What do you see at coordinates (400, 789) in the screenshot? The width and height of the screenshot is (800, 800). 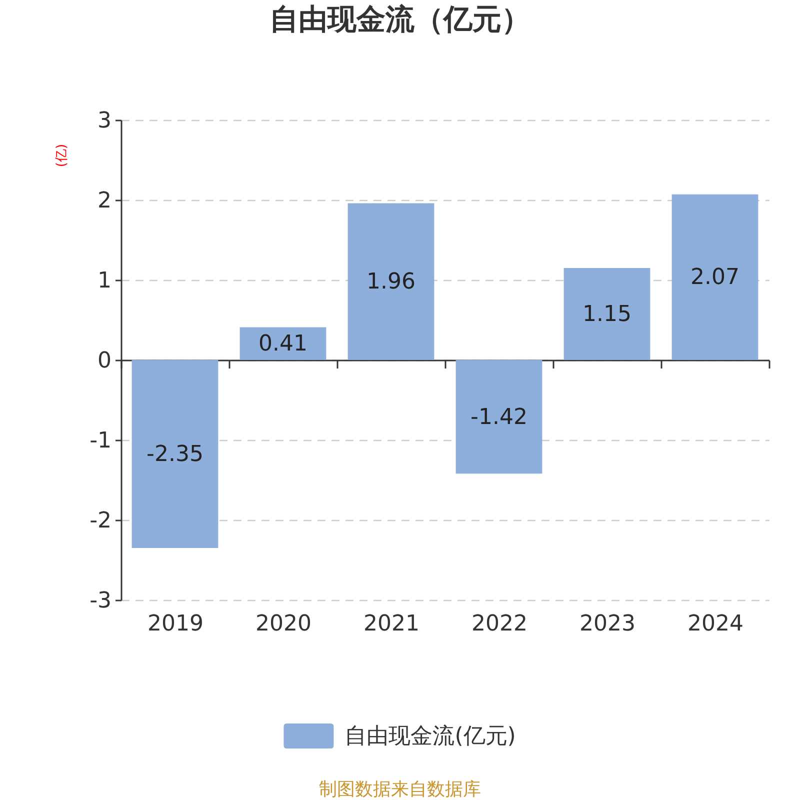 I see `text: 制图数据来自数据库` at bounding box center [400, 789].